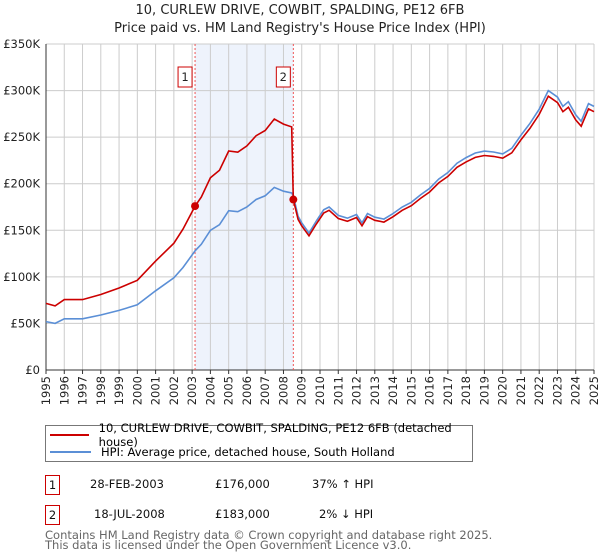  Describe the element at coordinates (127, 484) in the screenshot. I see `sale-date: 28-FEB-2003` at that location.